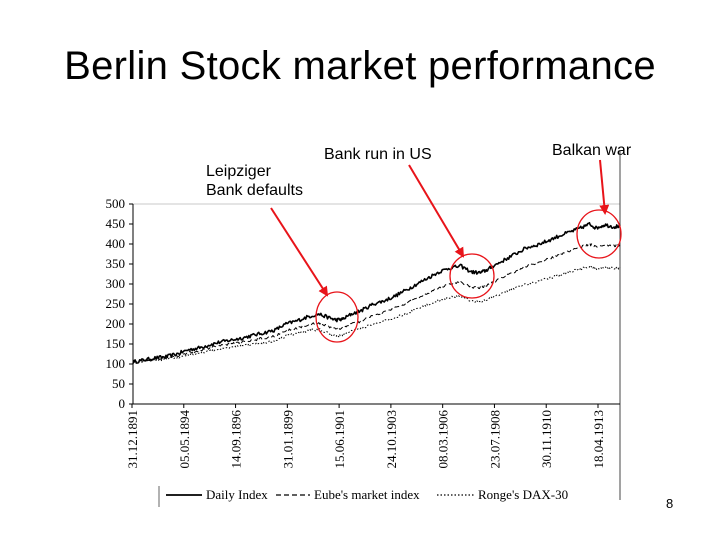 The height and width of the screenshot is (540, 720). Describe the element at coordinates (443, 439) in the screenshot. I see `x-tick-label: 08.03.1906` at that location.